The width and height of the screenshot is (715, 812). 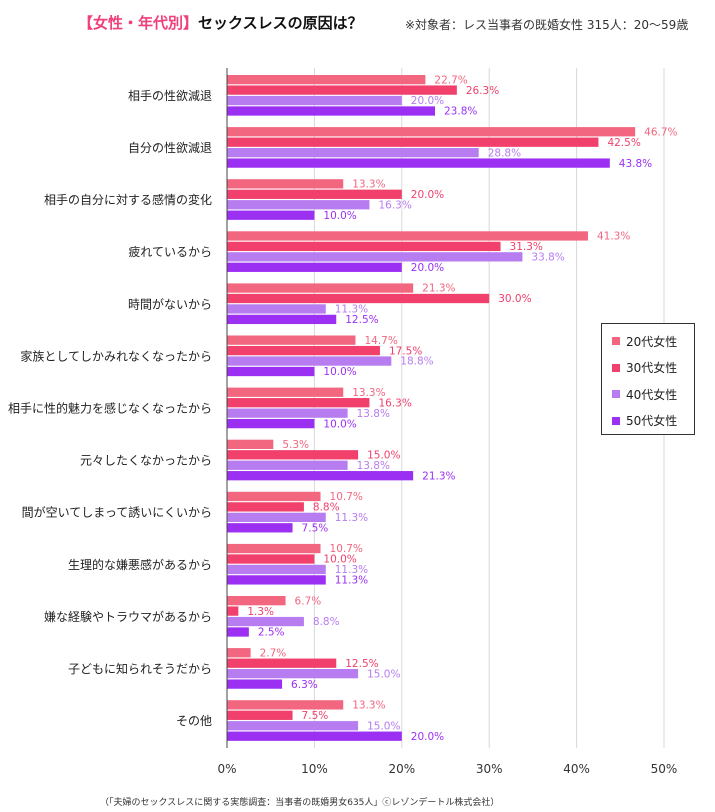 I want to click on data-label: 33.8%, so click(x=547, y=258).